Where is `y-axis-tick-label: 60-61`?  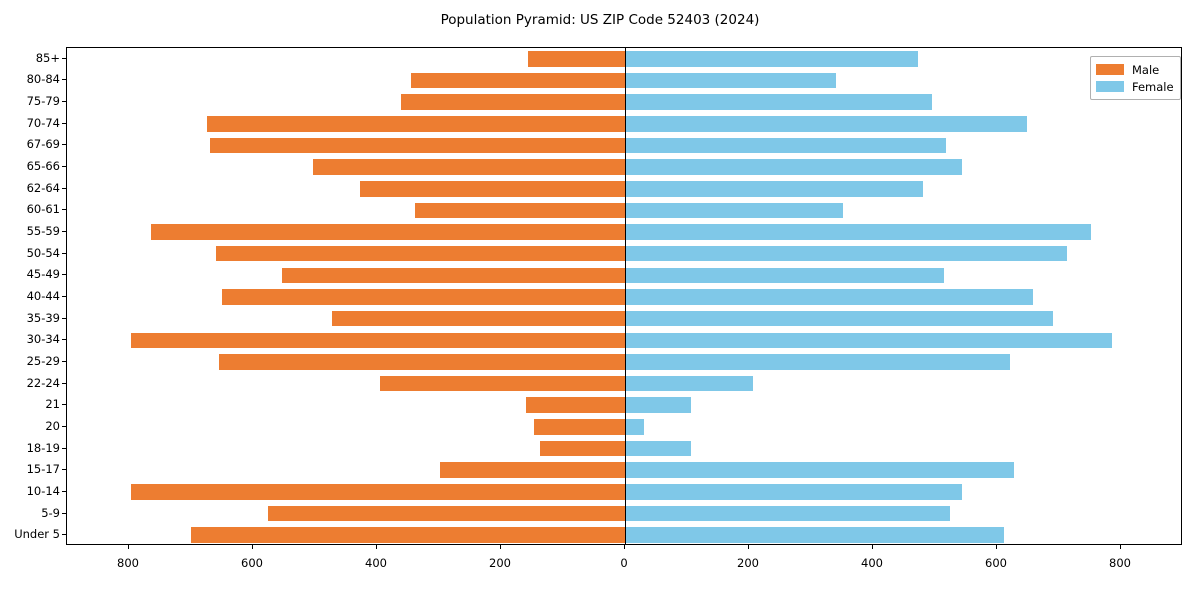 y-axis-tick-label: 60-61 is located at coordinates (43, 209).